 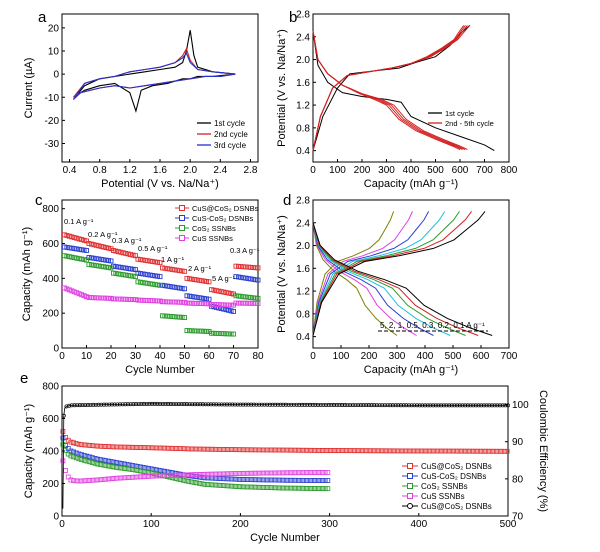 I want to click on x-tick-label: 70, so click(x=234, y=356).